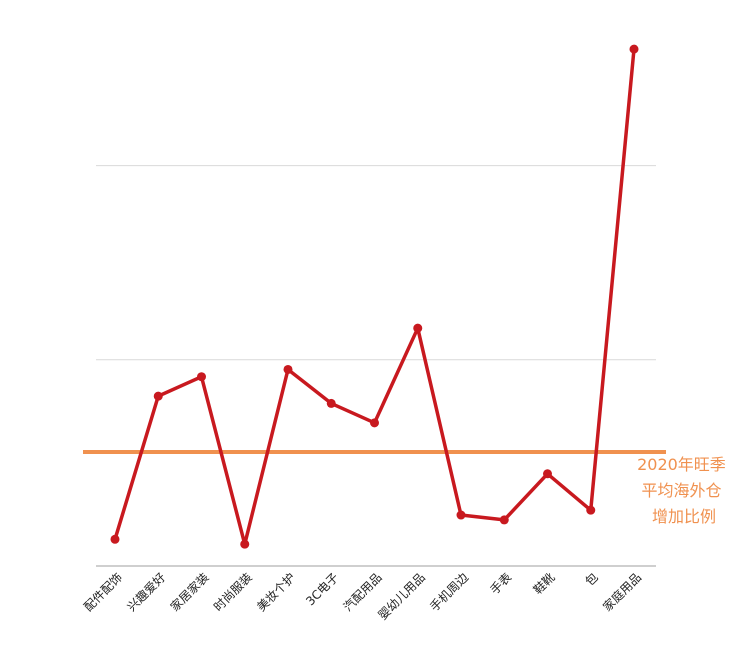 This screenshot has width=750, height=648. I want to click on reference-label-line: 2020年旺季, so click(681, 464).